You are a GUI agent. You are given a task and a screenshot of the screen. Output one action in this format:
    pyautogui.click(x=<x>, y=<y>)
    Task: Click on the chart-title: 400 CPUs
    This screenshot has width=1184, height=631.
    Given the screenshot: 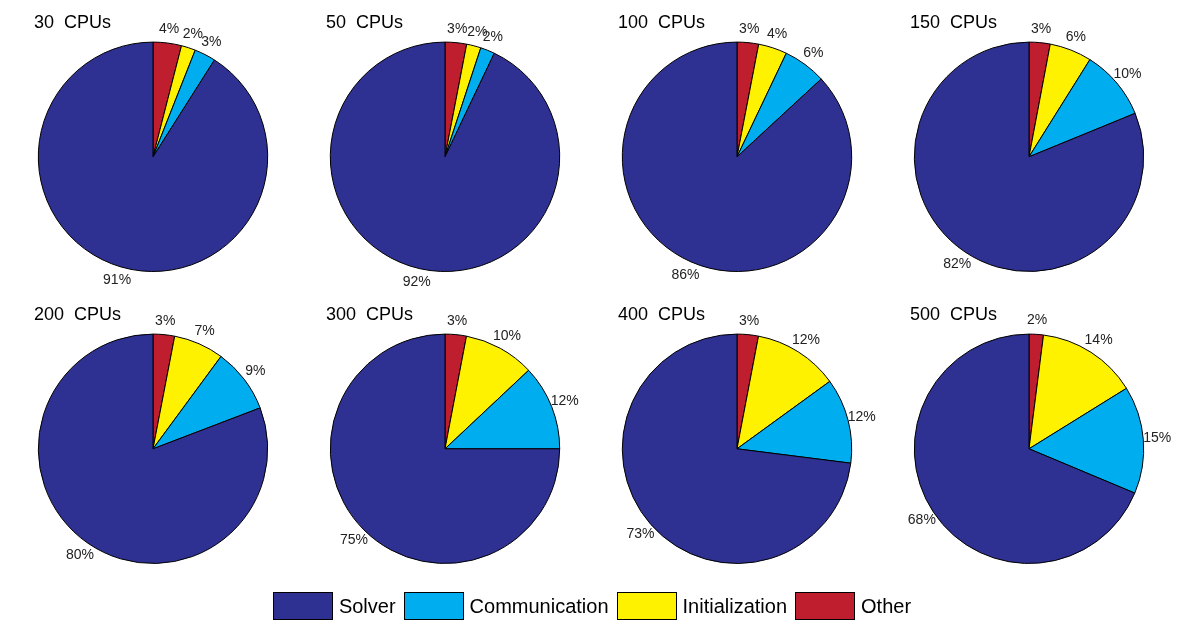 What is the action you would take?
    pyautogui.click(x=662, y=313)
    